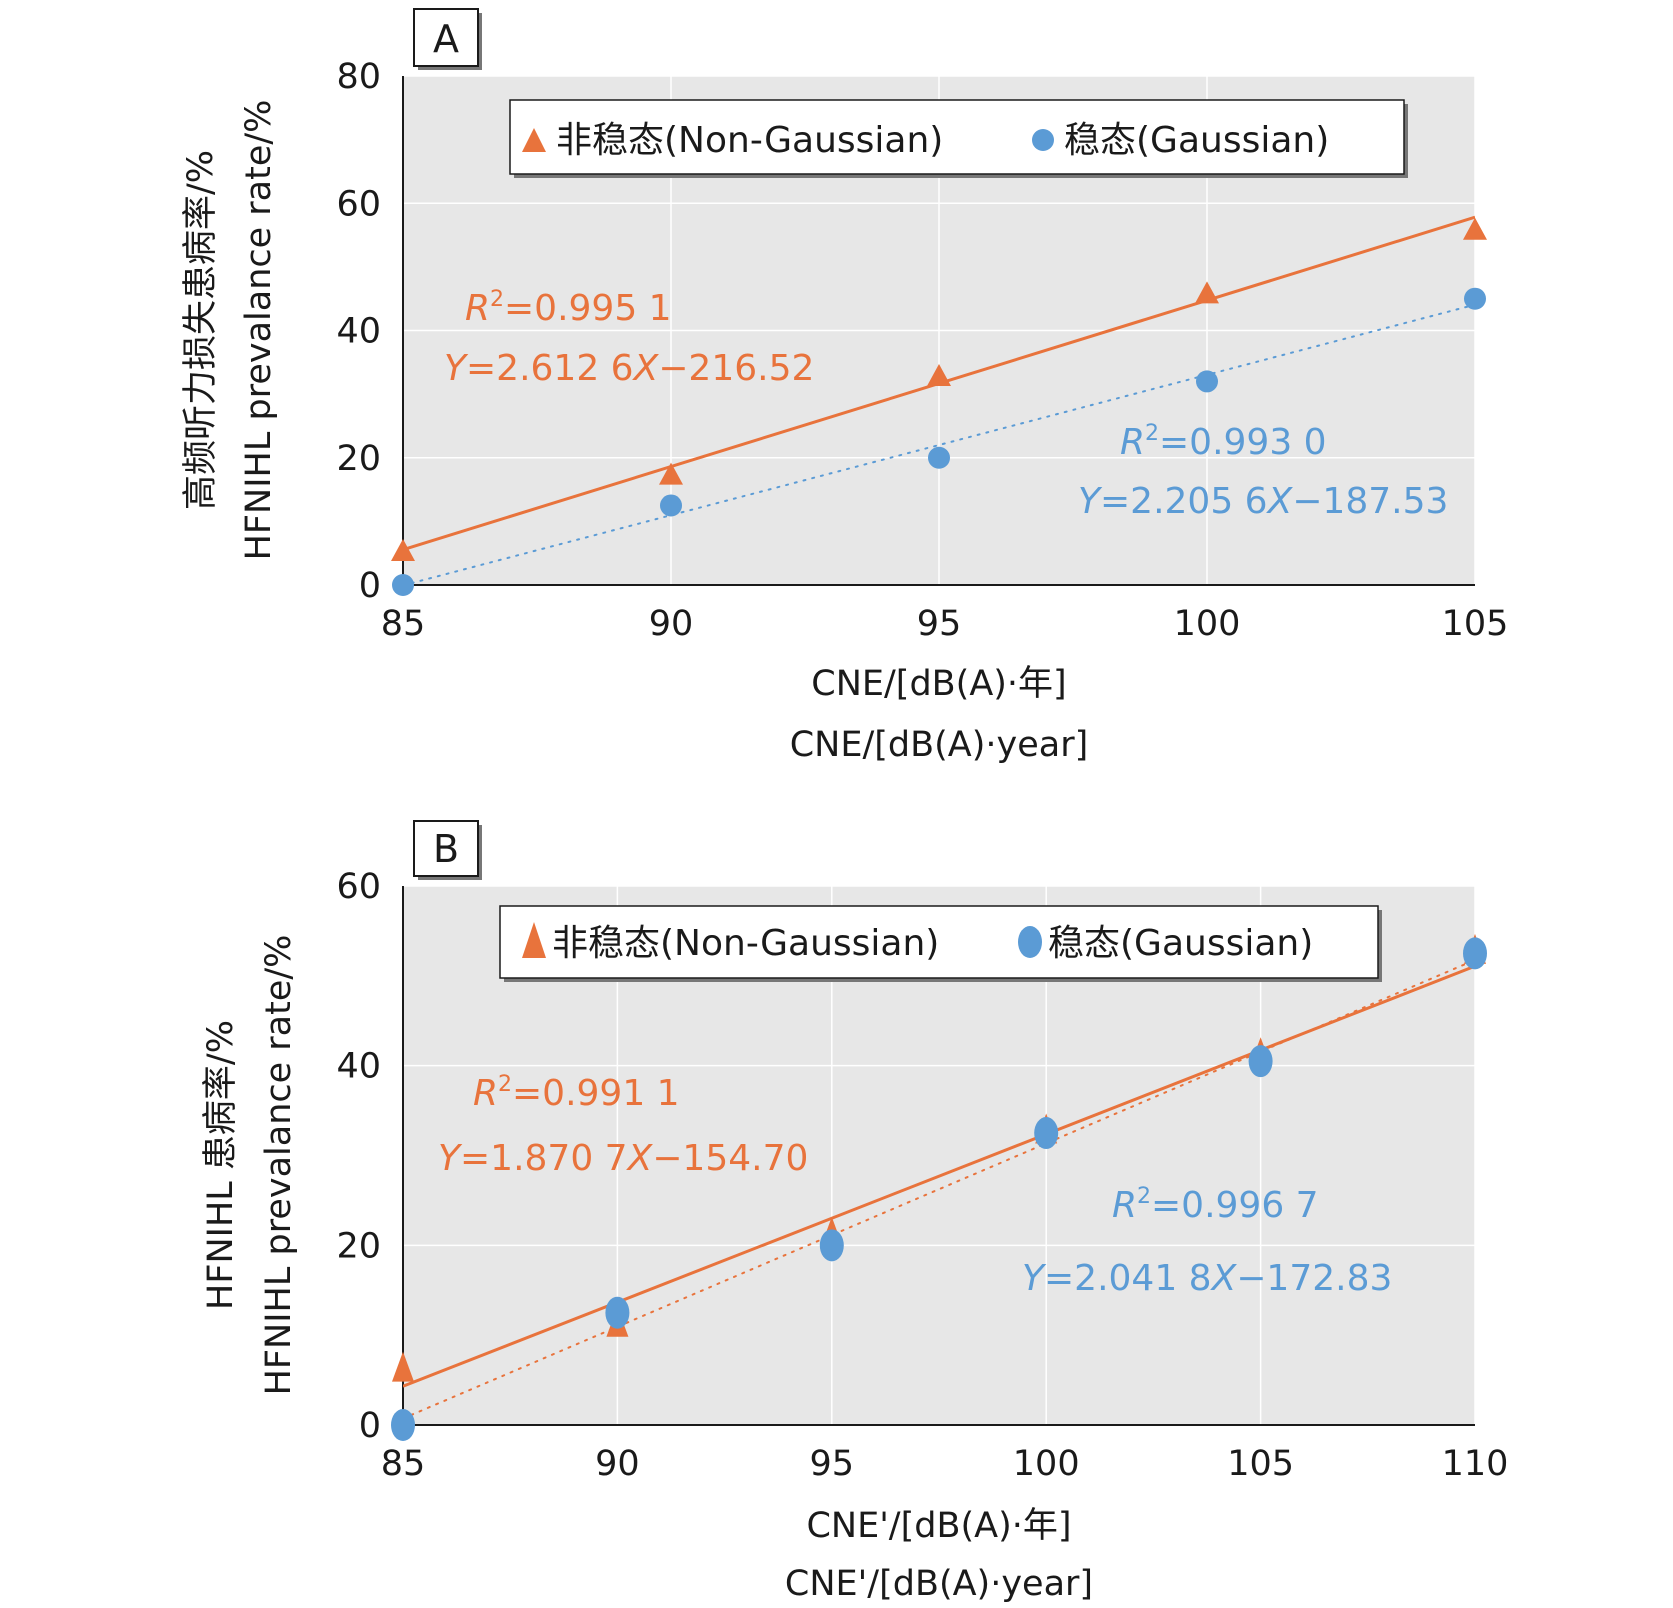 This screenshot has height=1608, width=1673. Describe the element at coordinates (629, 368) in the screenshot. I see `equation-annotation-a-nongaussian: Y=2.612 6X−216.52` at that location.